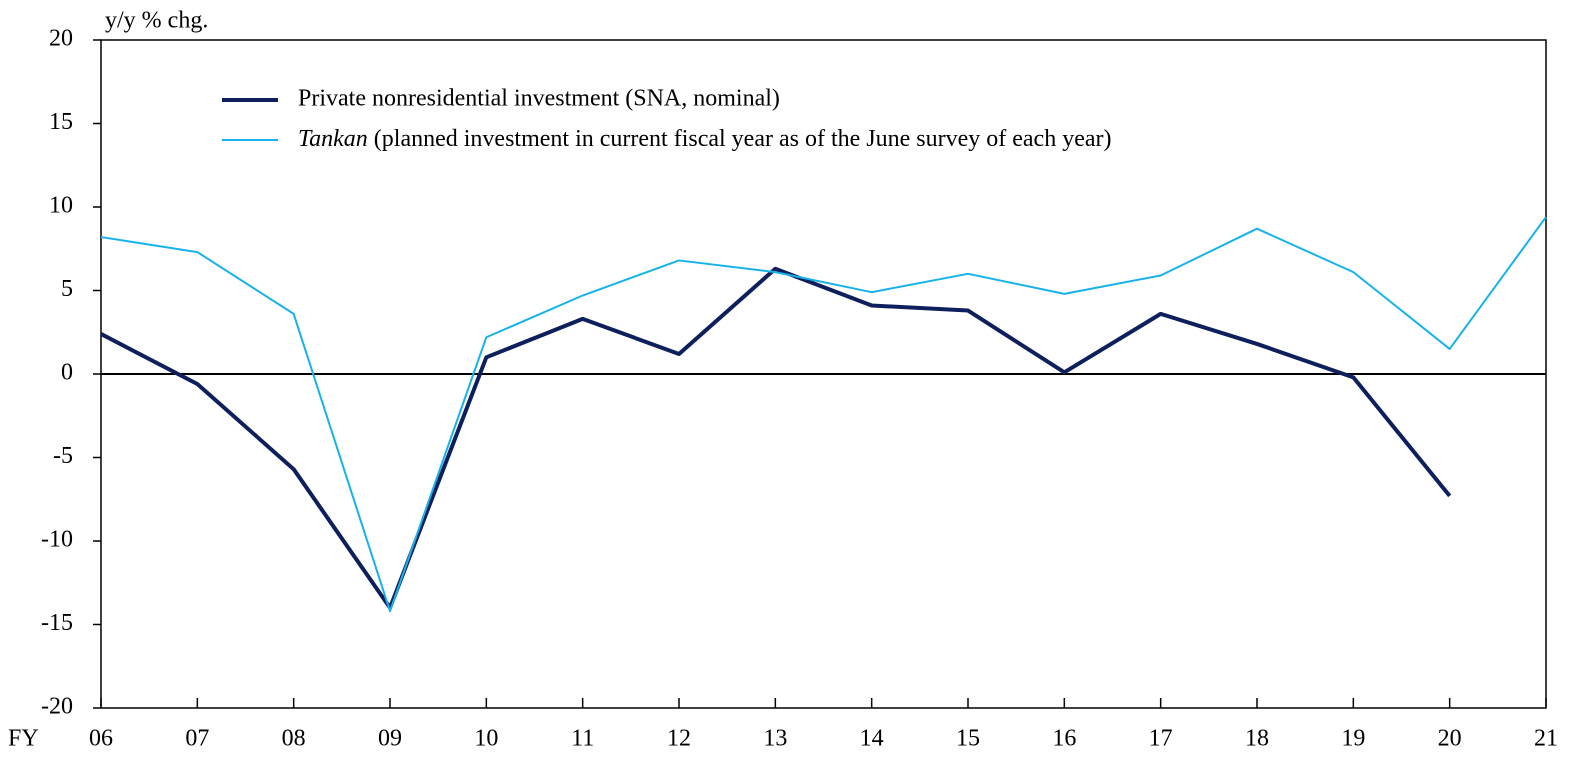  Describe the element at coordinates (57, 540) in the screenshot. I see `y-tick-label: -10` at that location.